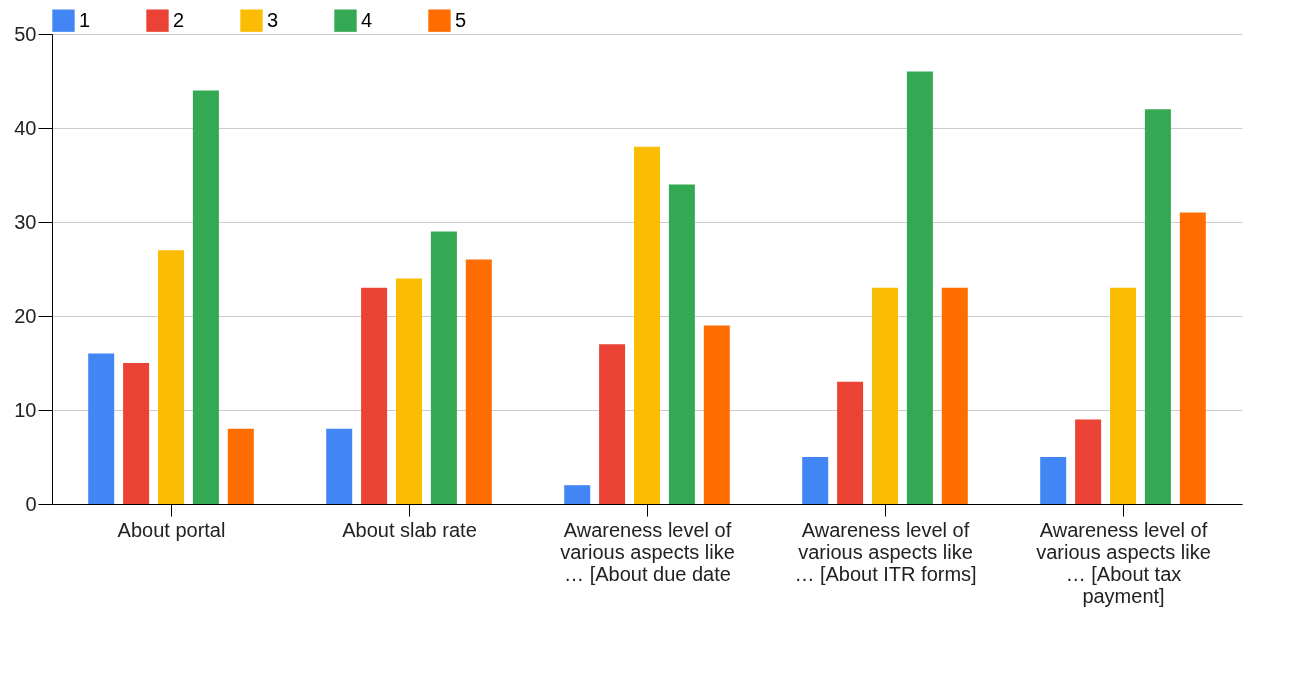 The width and height of the screenshot is (1315, 691). Describe the element at coordinates (171, 529) in the screenshot. I see `x-tick-label: About portal` at that location.